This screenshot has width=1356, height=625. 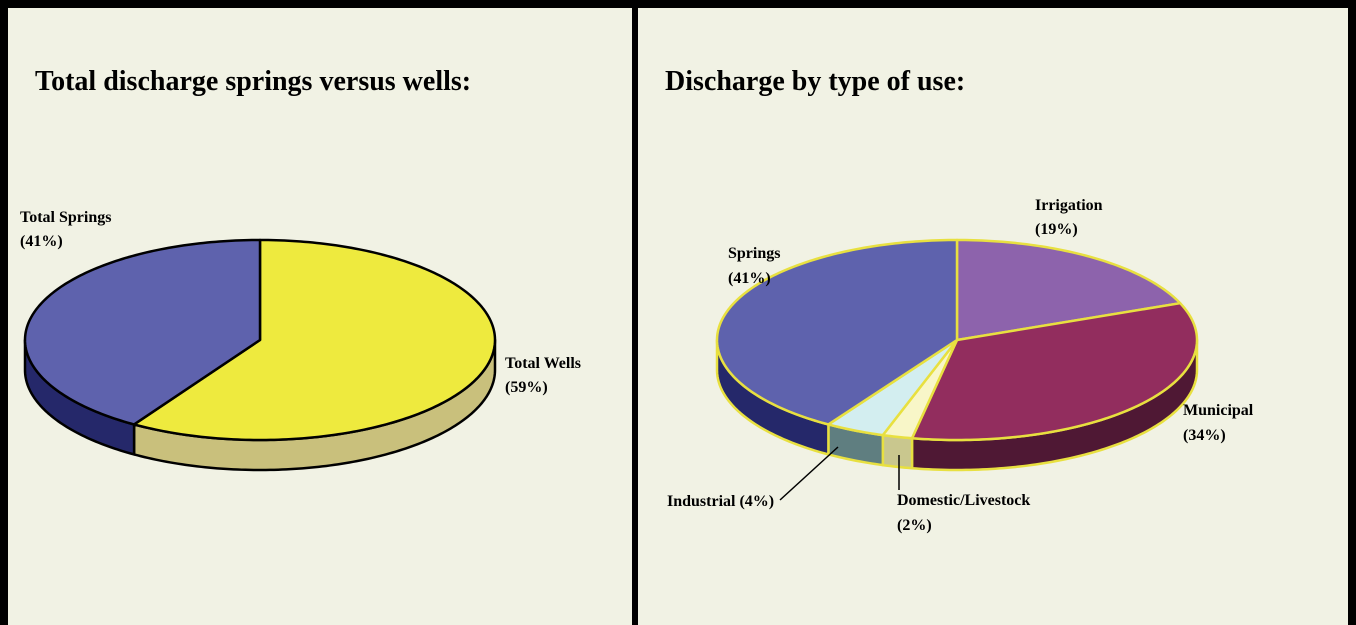 What do you see at coordinates (253, 81) in the screenshot?
I see `chart-title: Total discharge springs versus wells:` at bounding box center [253, 81].